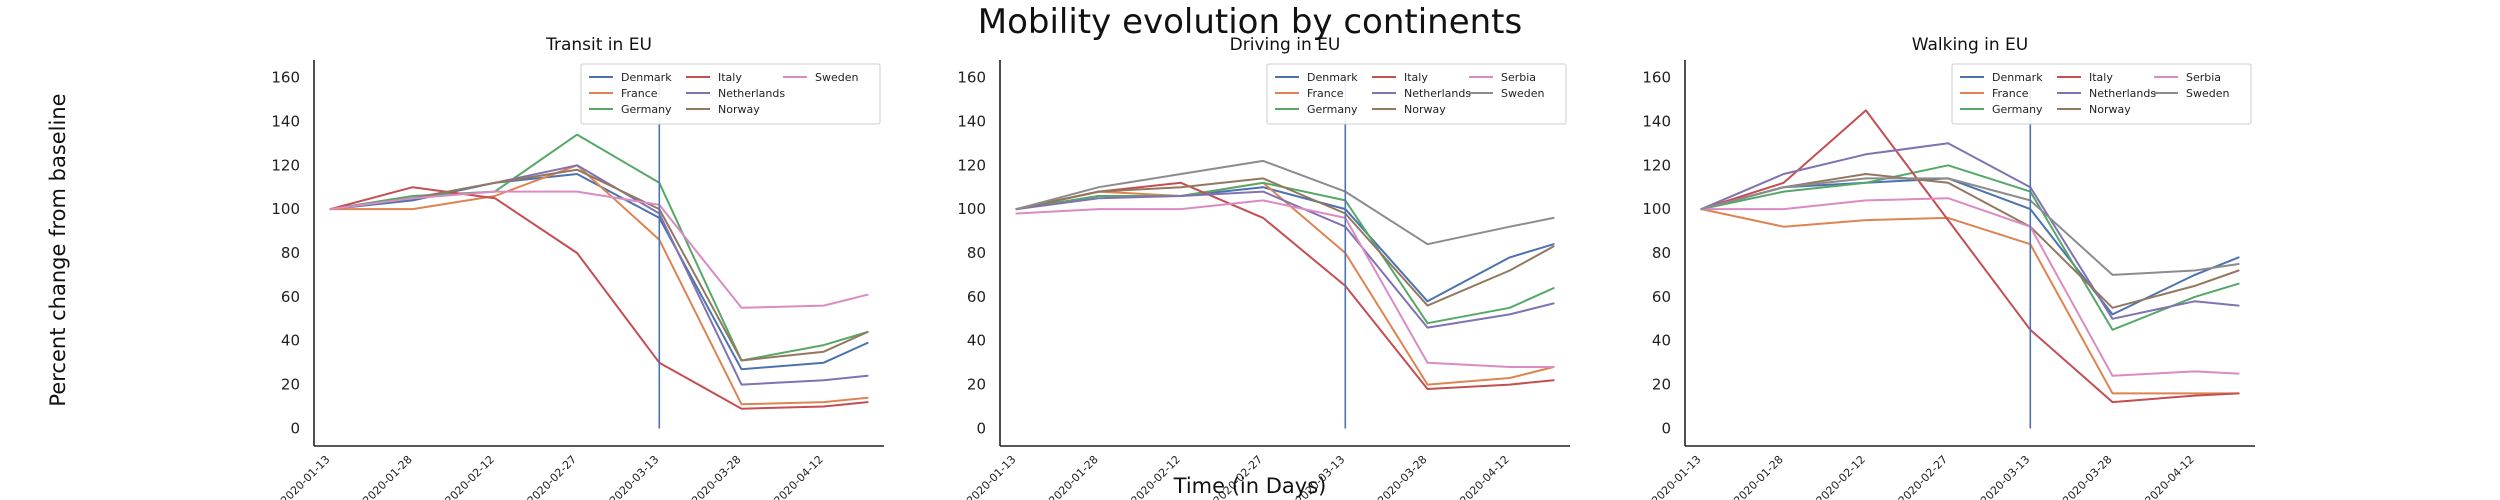  What do you see at coordinates (1970, 45) in the screenshot?
I see `panel-title: Walking in EU` at bounding box center [1970, 45].